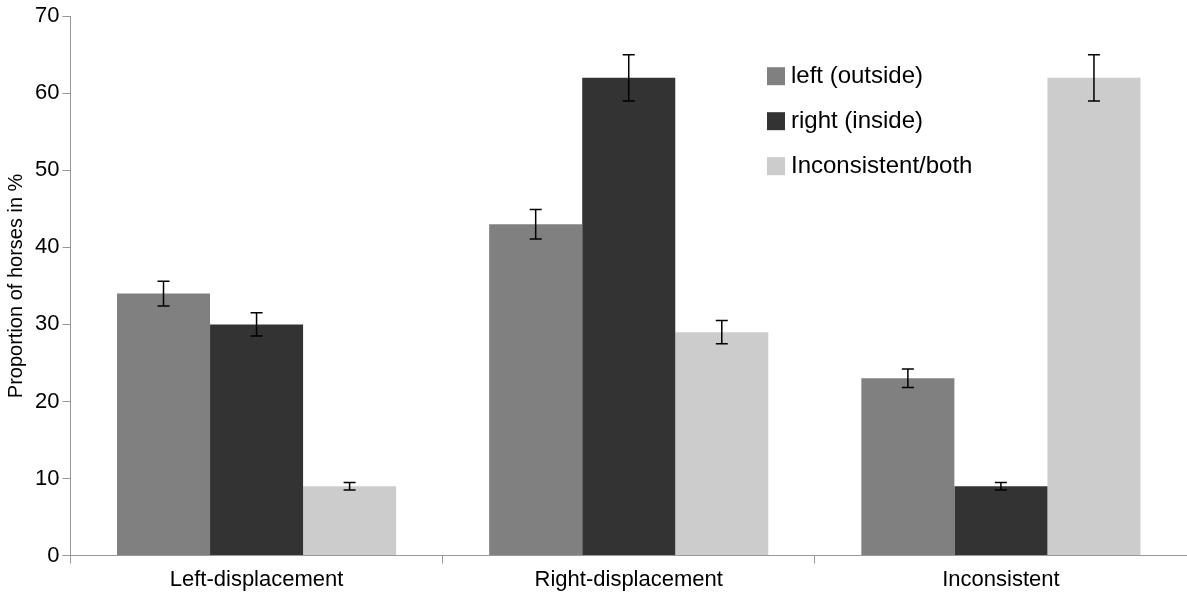 The width and height of the screenshot is (1187, 596). I want to click on legend-label: right (inside), so click(857, 119).